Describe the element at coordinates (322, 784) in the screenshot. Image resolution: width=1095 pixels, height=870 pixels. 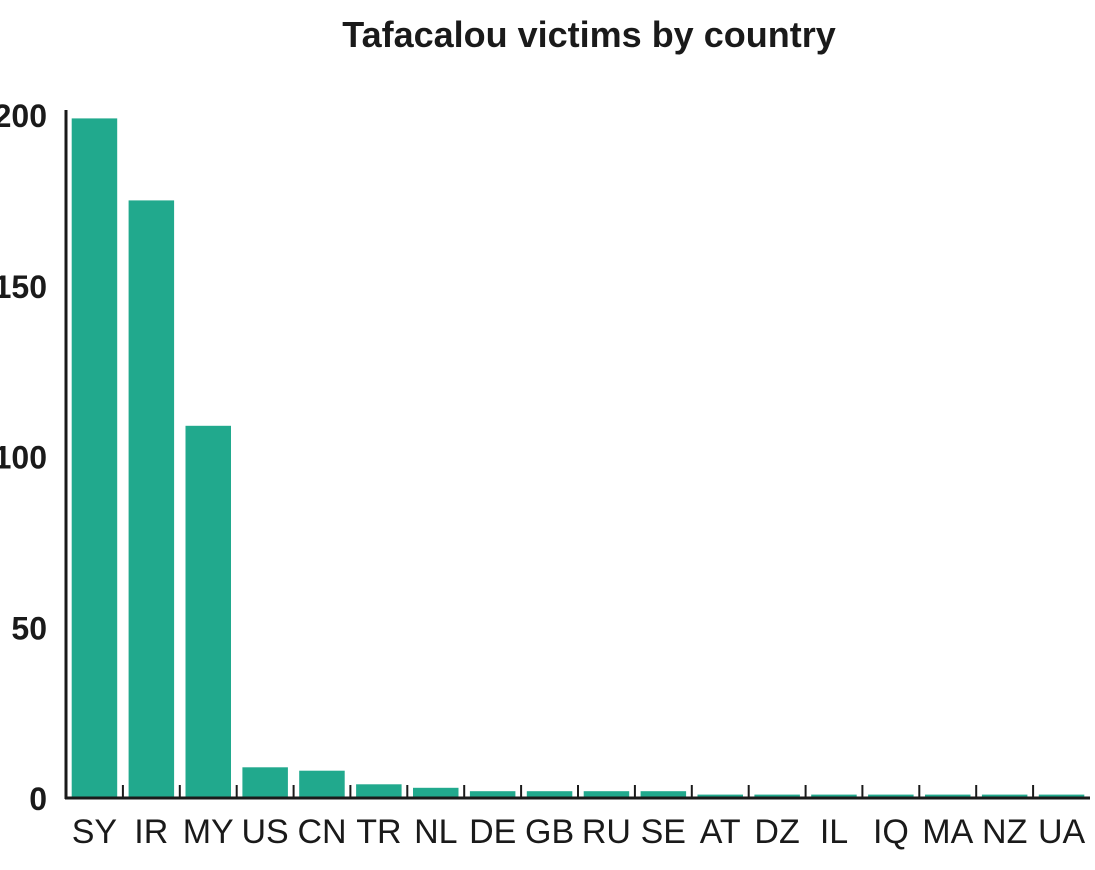
I see `bar-cn` at that location.